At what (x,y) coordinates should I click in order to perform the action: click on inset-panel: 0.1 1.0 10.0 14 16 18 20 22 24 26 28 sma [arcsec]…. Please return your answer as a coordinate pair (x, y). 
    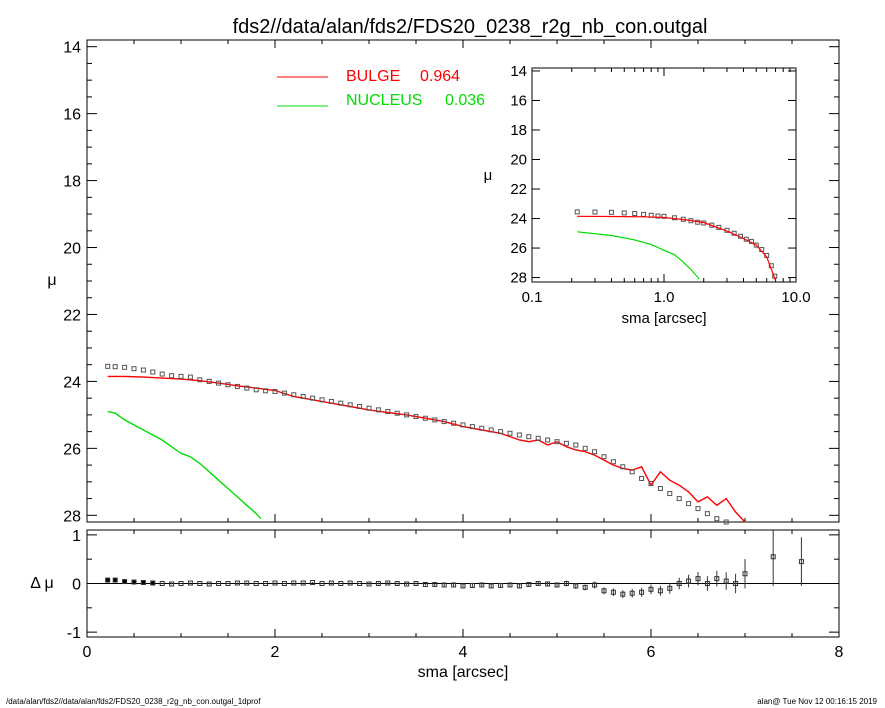
    Looking at the image, I should click on (647, 195).